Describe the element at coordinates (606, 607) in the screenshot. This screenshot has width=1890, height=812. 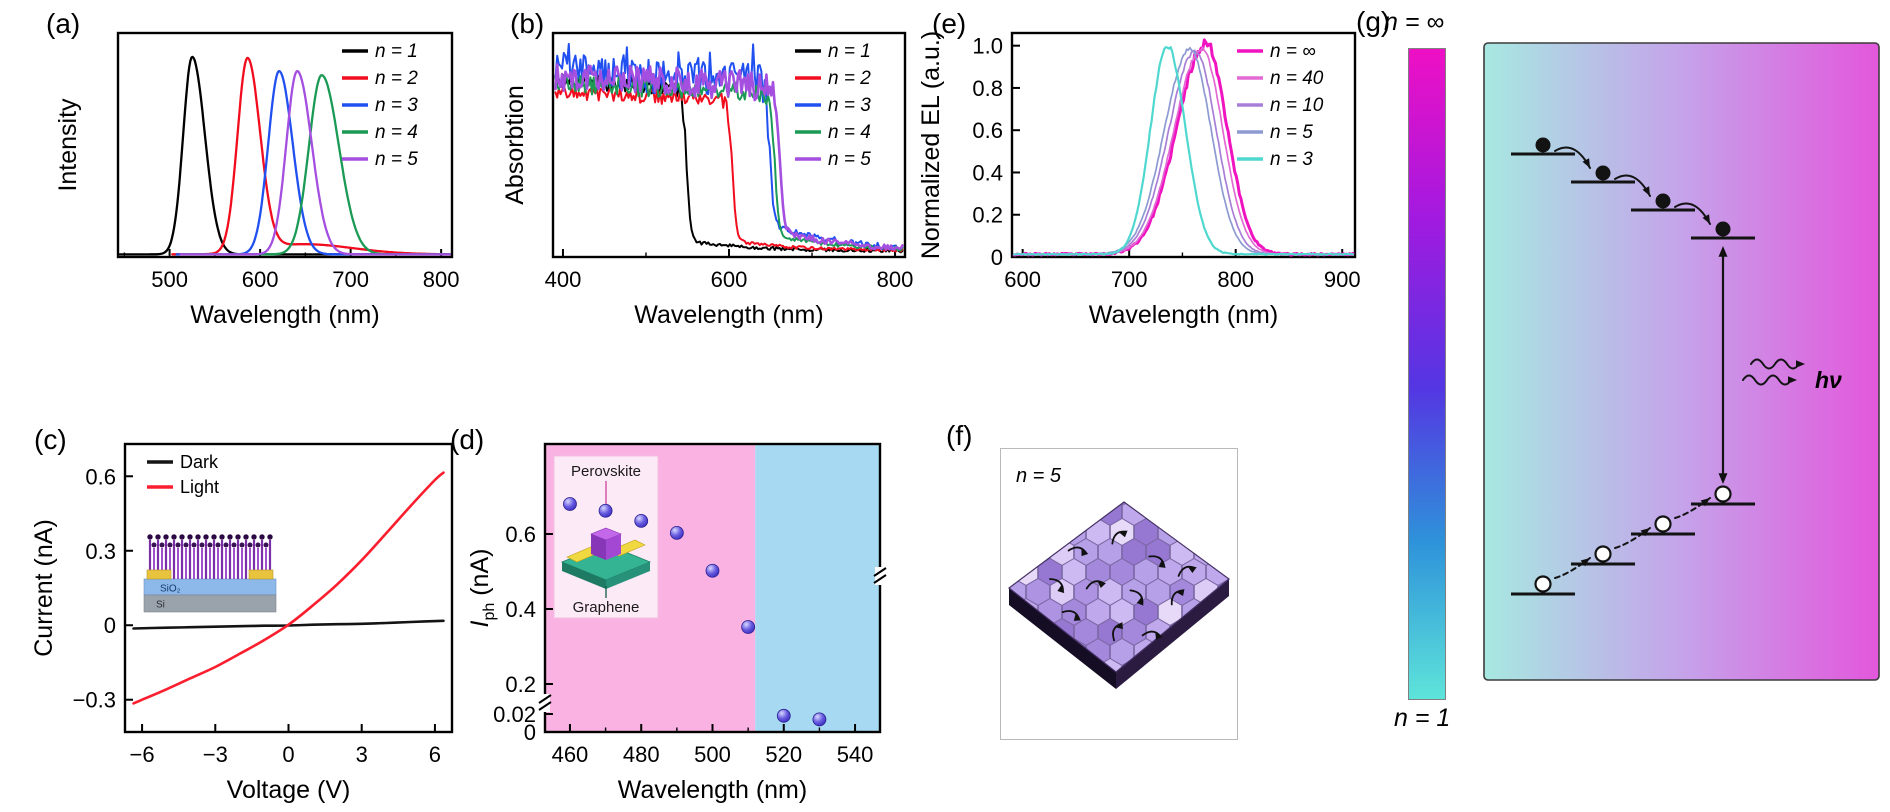
I see `graphene-label: Graphene` at that location.